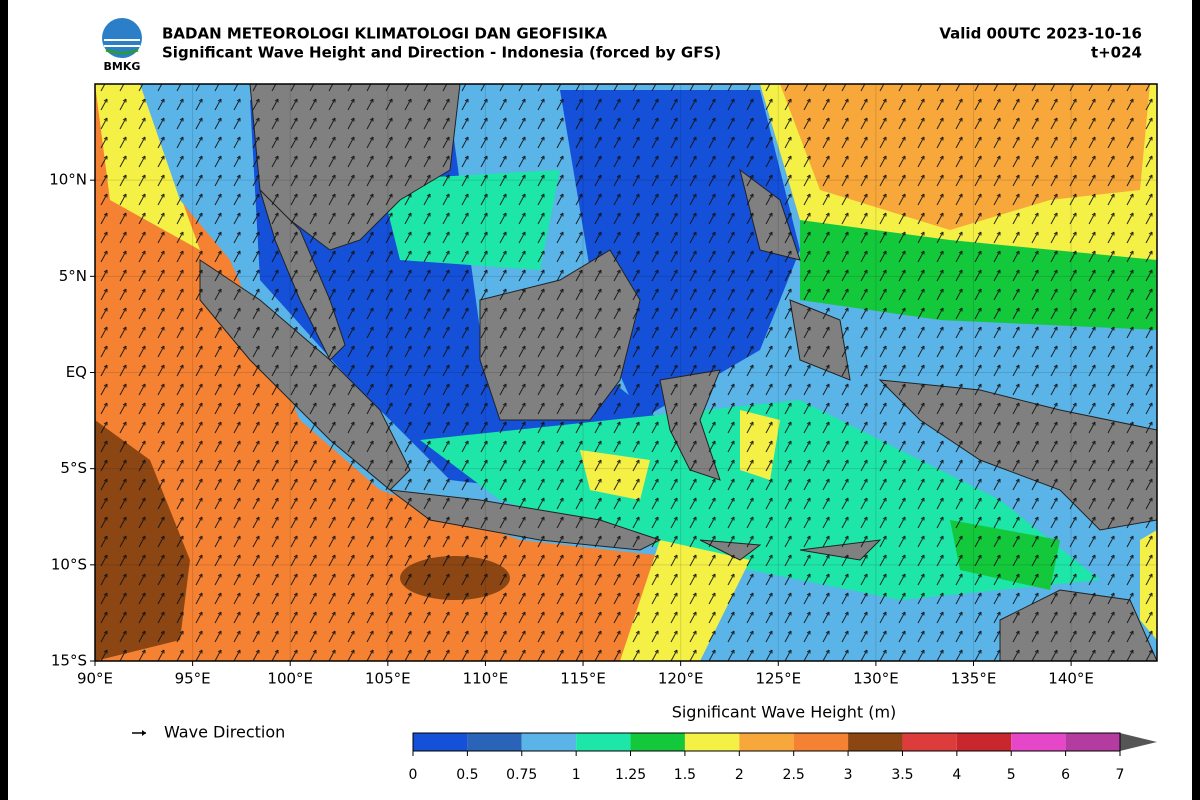  I want to click on colorbar-label: 2.5, so click(794, 775).